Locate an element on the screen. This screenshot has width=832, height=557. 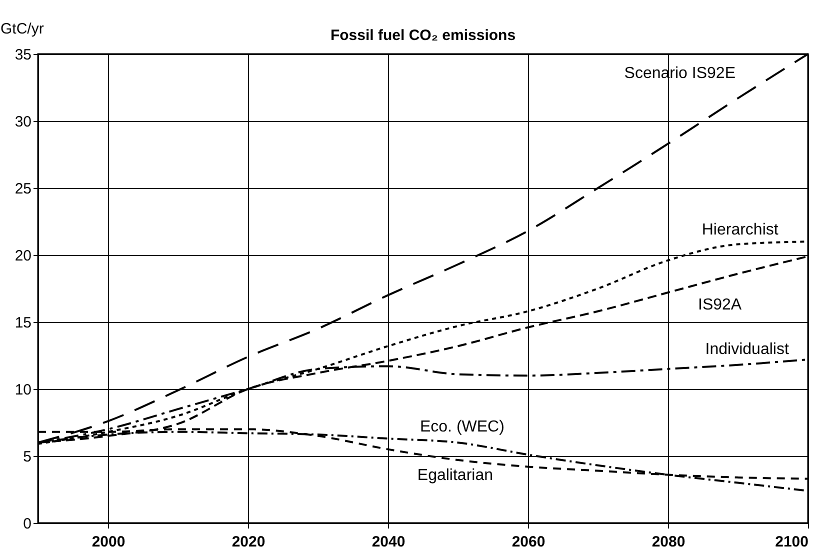
y-tick-label: 0 is located at coordinates (27, 524).